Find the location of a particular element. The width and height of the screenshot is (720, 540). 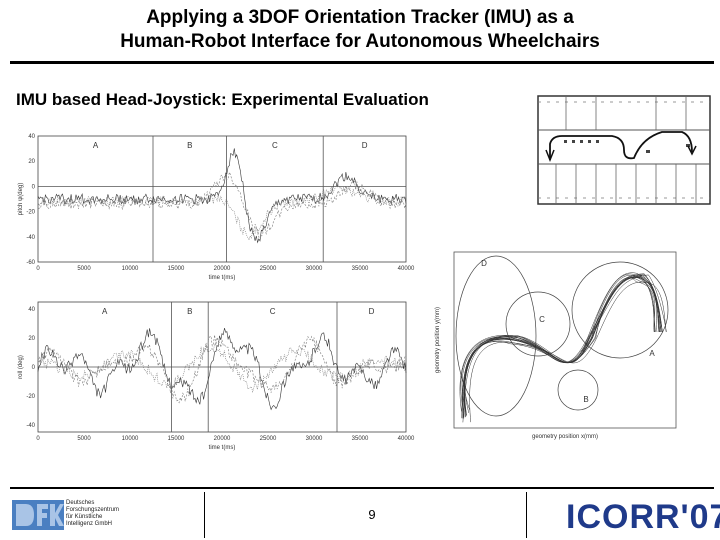

icorr-logo: ICORR'07 is located at coordinates (643, 517).